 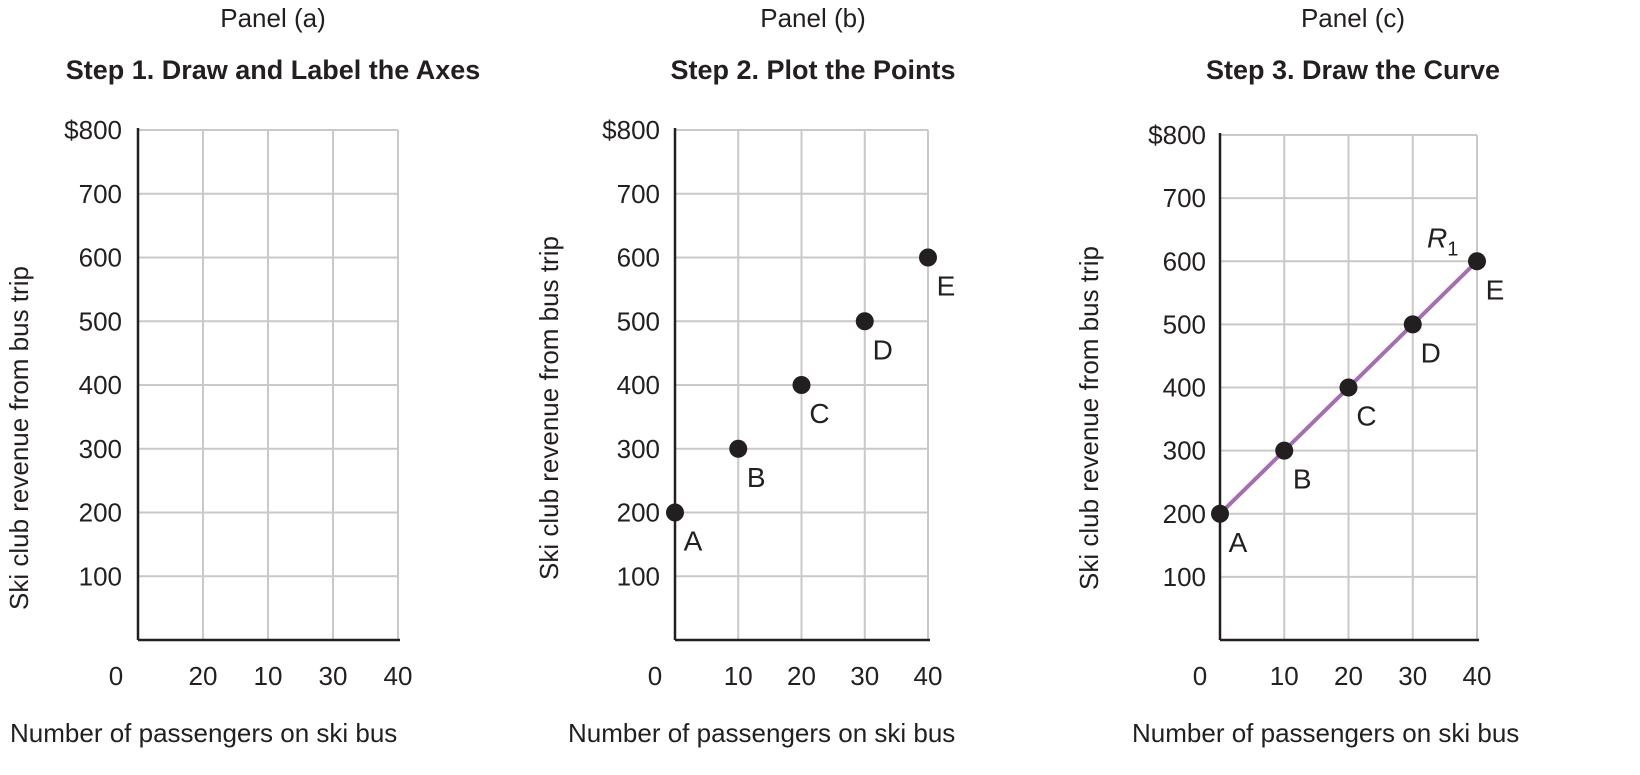 What do you see at coordinates (1353, 70) in the screenshot?
I see `panel-title: Step 3. Draw the Curve` at bounding box center [1353, 70].